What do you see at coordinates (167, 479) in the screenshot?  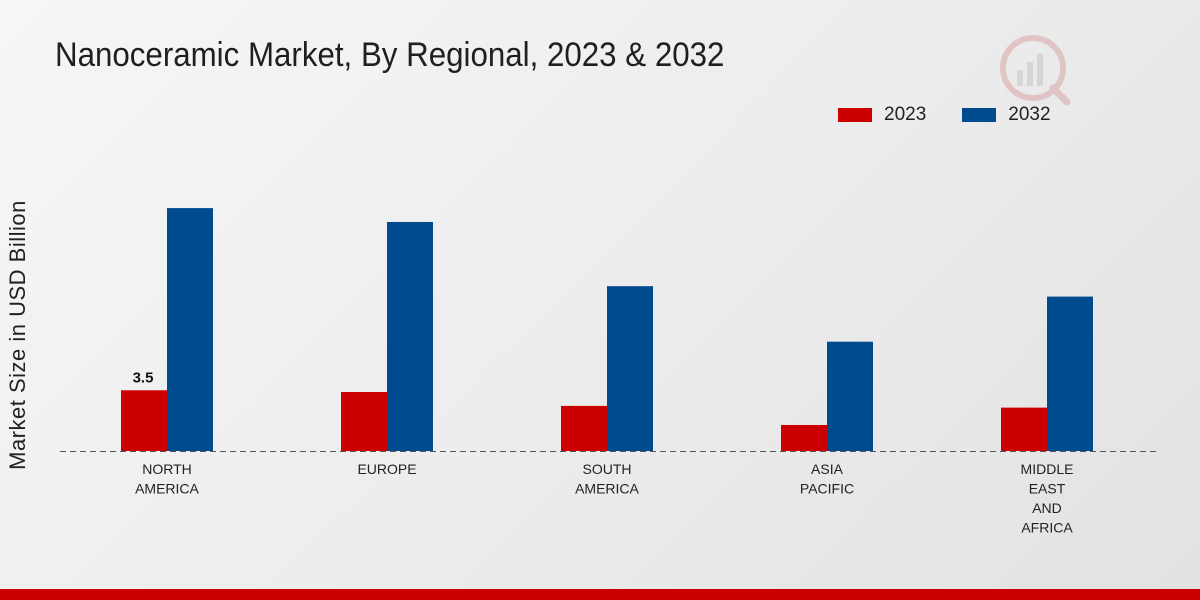 I see `x-tick-label-0: NORTH AMERICA` at bounding box center [167, 479].